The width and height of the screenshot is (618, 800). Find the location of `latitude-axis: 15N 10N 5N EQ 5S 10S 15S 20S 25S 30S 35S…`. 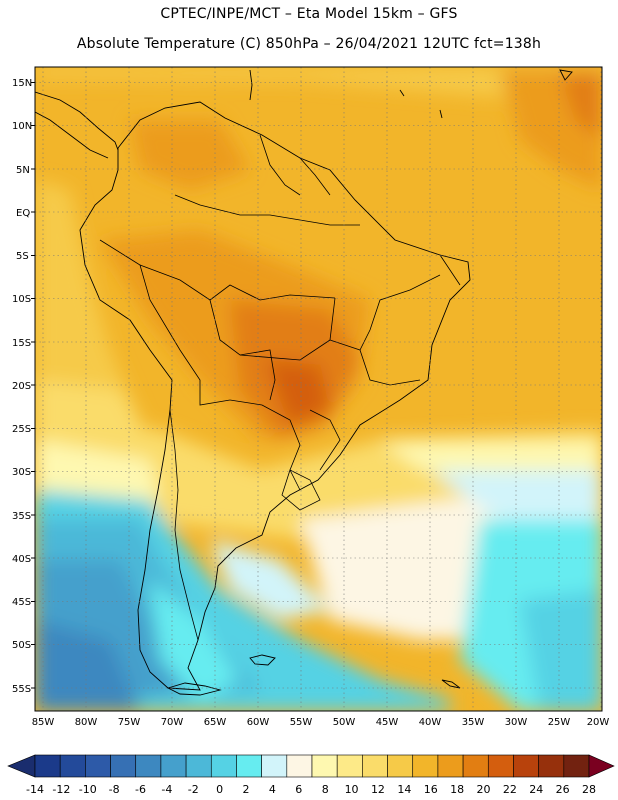

latitude-axis: 15N 10N 5N EQ 5S 10S 15S 20S 25S 30S 35S… is located at coordinates (22, 386).